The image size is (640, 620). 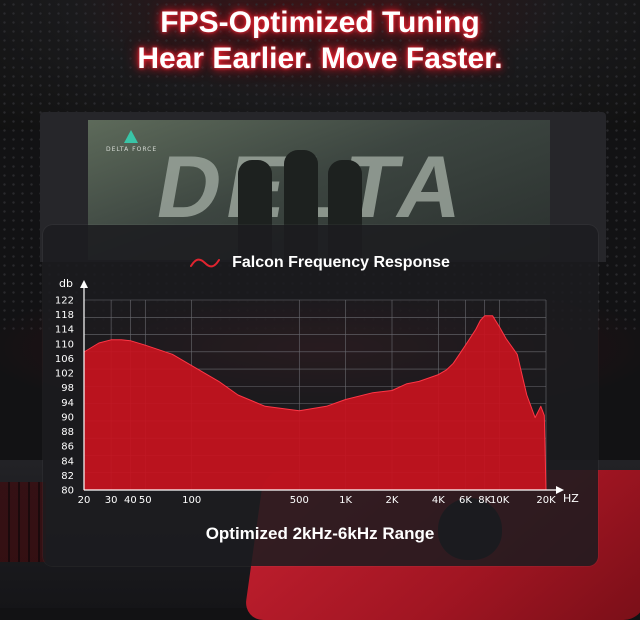 What do you see at coordinates (546, 500) in the screenshot?
I see `x-tick-label: 20K` at bounding box center [546, 500].